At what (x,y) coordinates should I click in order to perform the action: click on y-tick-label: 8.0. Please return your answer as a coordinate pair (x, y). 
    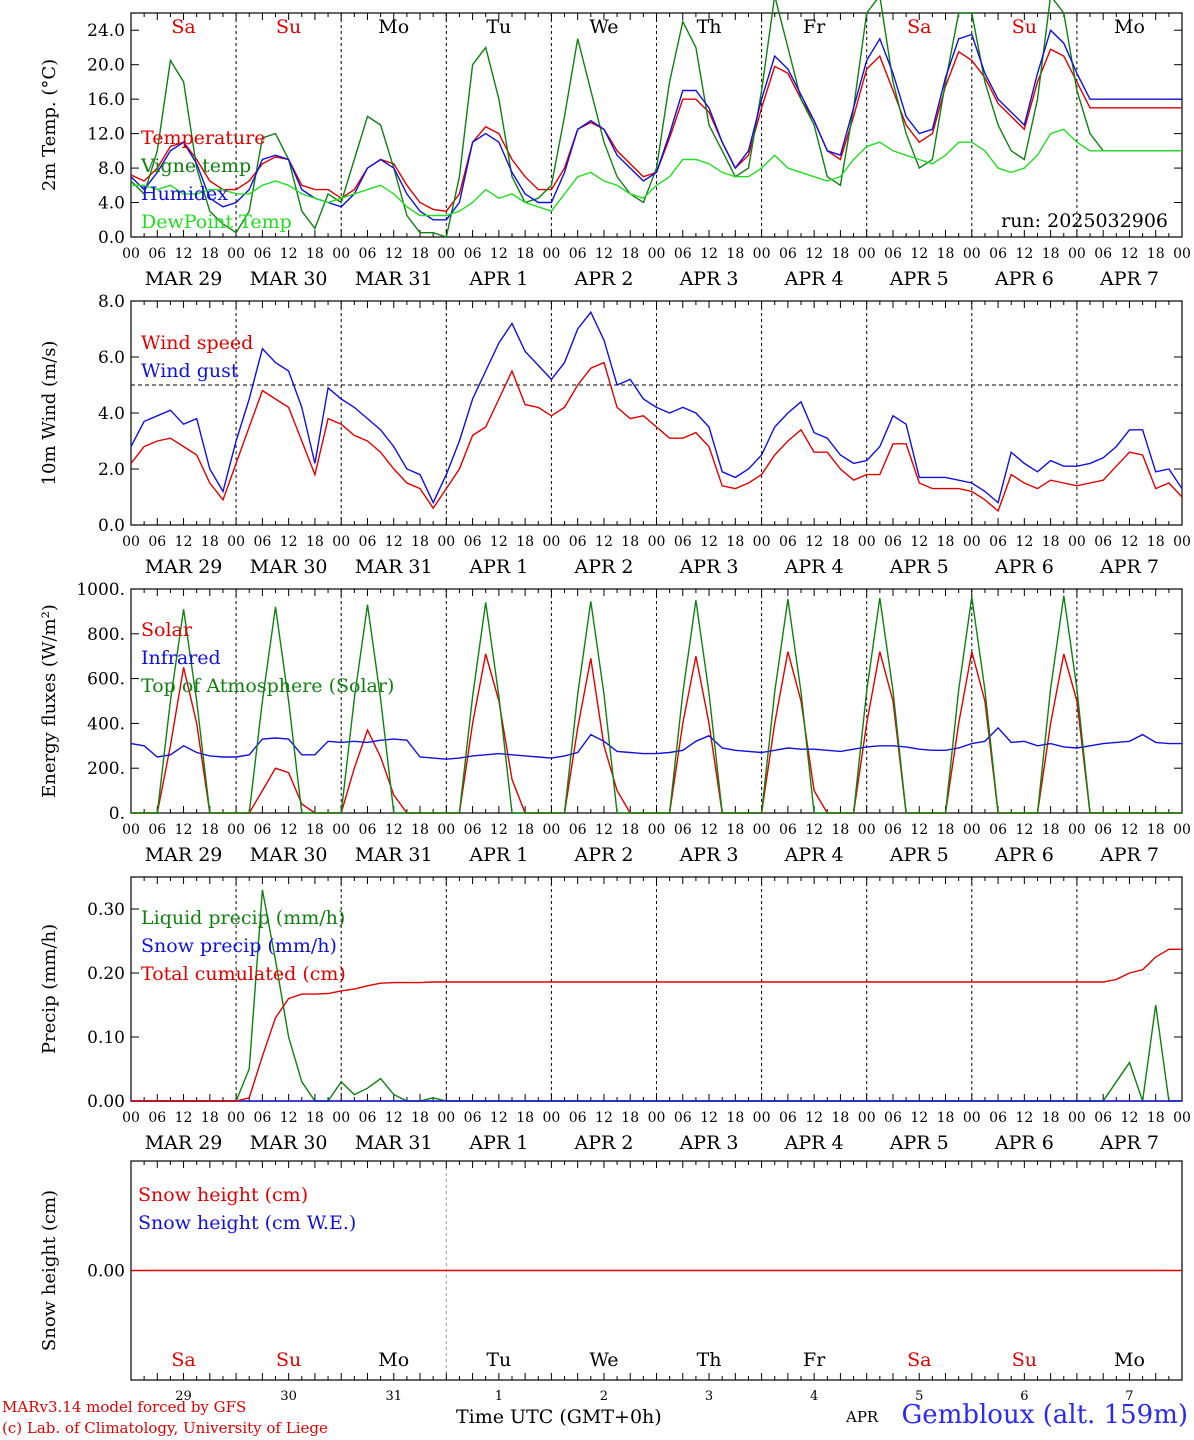
    Looking at the image, I should click on (111, 169).